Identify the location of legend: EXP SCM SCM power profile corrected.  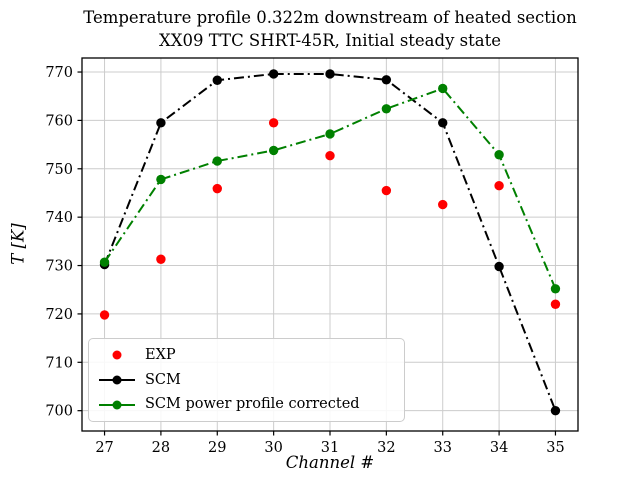
(246, 380).